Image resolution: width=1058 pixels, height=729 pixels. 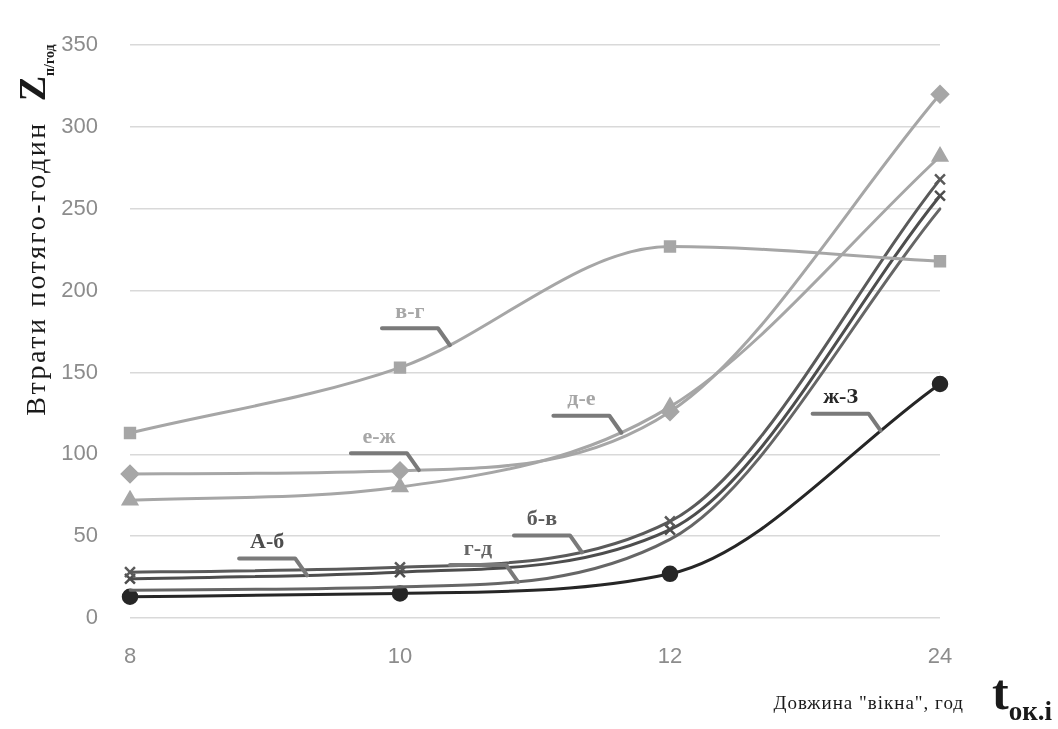 What do you see at coordinates (130, 656) in the screenshot?
I see `x-tick-label: 8` at bounding box center [130, 656].